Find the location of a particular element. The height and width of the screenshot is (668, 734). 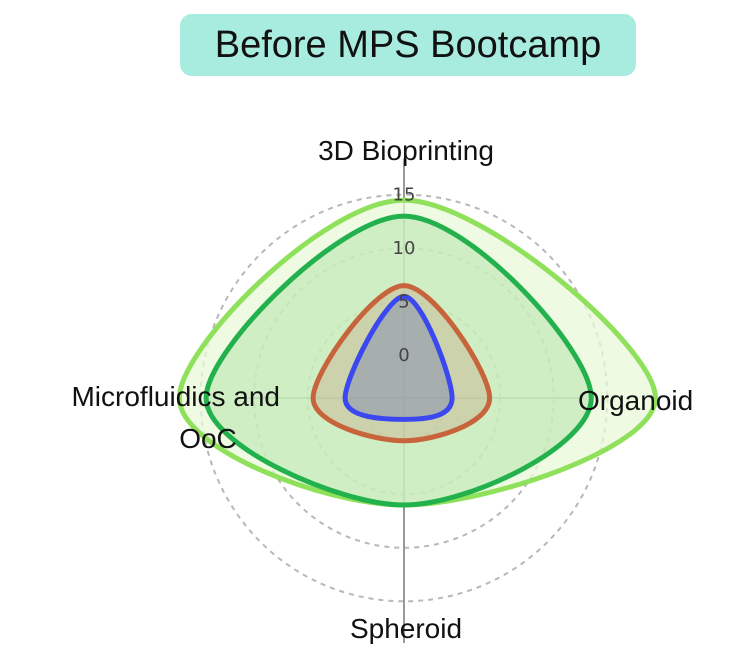

tick-layer: 0 5 10 15 is located at coordinates (404, 276).